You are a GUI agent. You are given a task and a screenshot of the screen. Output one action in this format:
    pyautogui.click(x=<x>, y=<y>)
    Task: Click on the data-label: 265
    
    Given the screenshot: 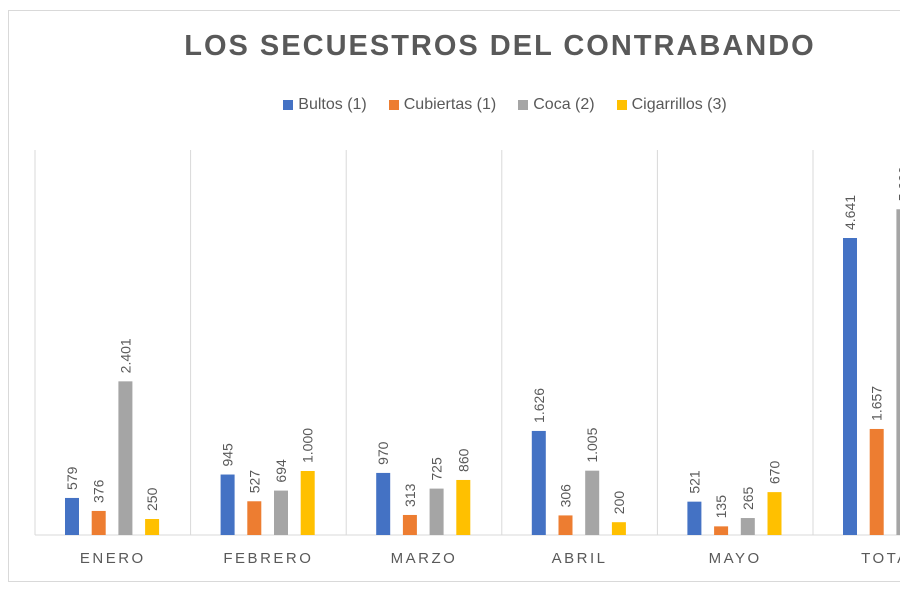 What is the action you would take?
    pyautogui.click(x=748, y=498)
    